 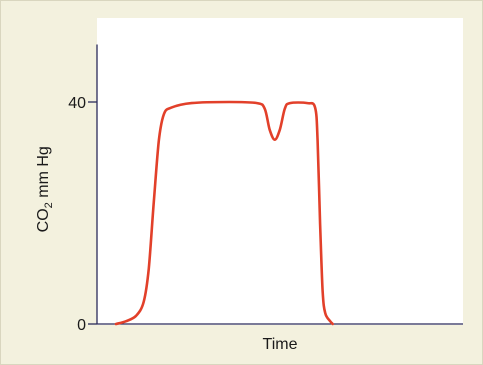 What do you see at coordinates (43, 174) in the screenshot?
I see `y-axis-title-unit: mm Hg` at bounding box center [43, 174].